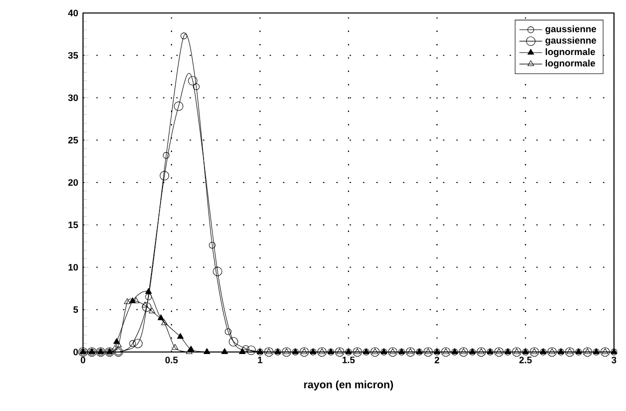  What do you see at coordinates (171, 360) in the screenshot?
I see `x-tick-label: 0.5` at bounding box center [171, 360].